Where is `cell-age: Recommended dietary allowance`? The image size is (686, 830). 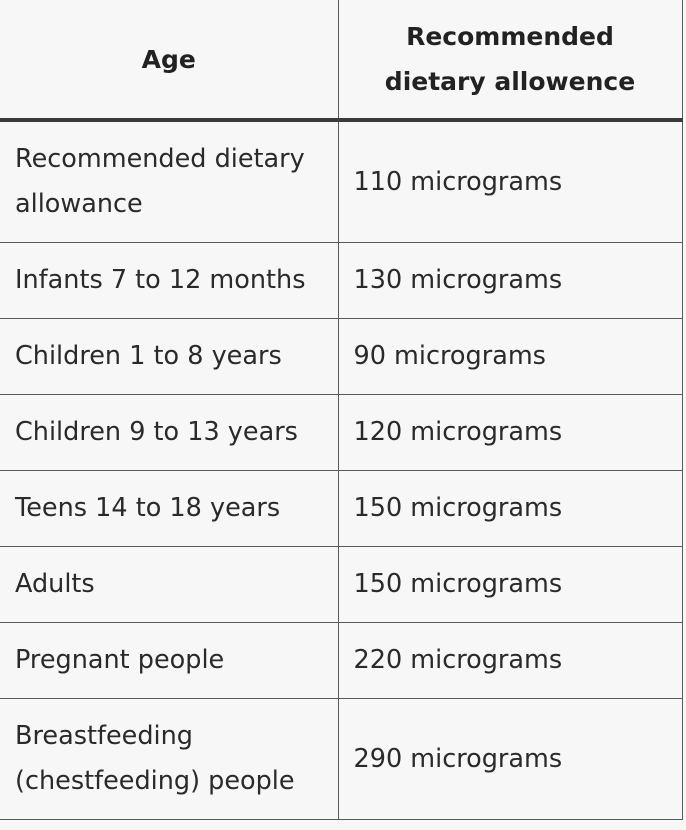 cell-age: Recommended dietary allowance is located at coordinates (169, 181).